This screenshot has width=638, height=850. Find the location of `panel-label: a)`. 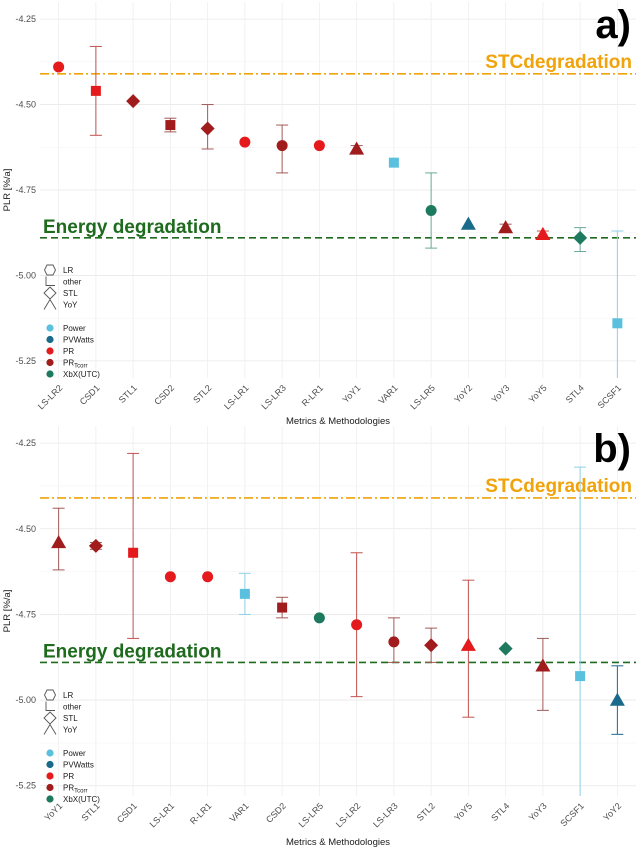

panel-label: a) is located at coordinates (613, 25).